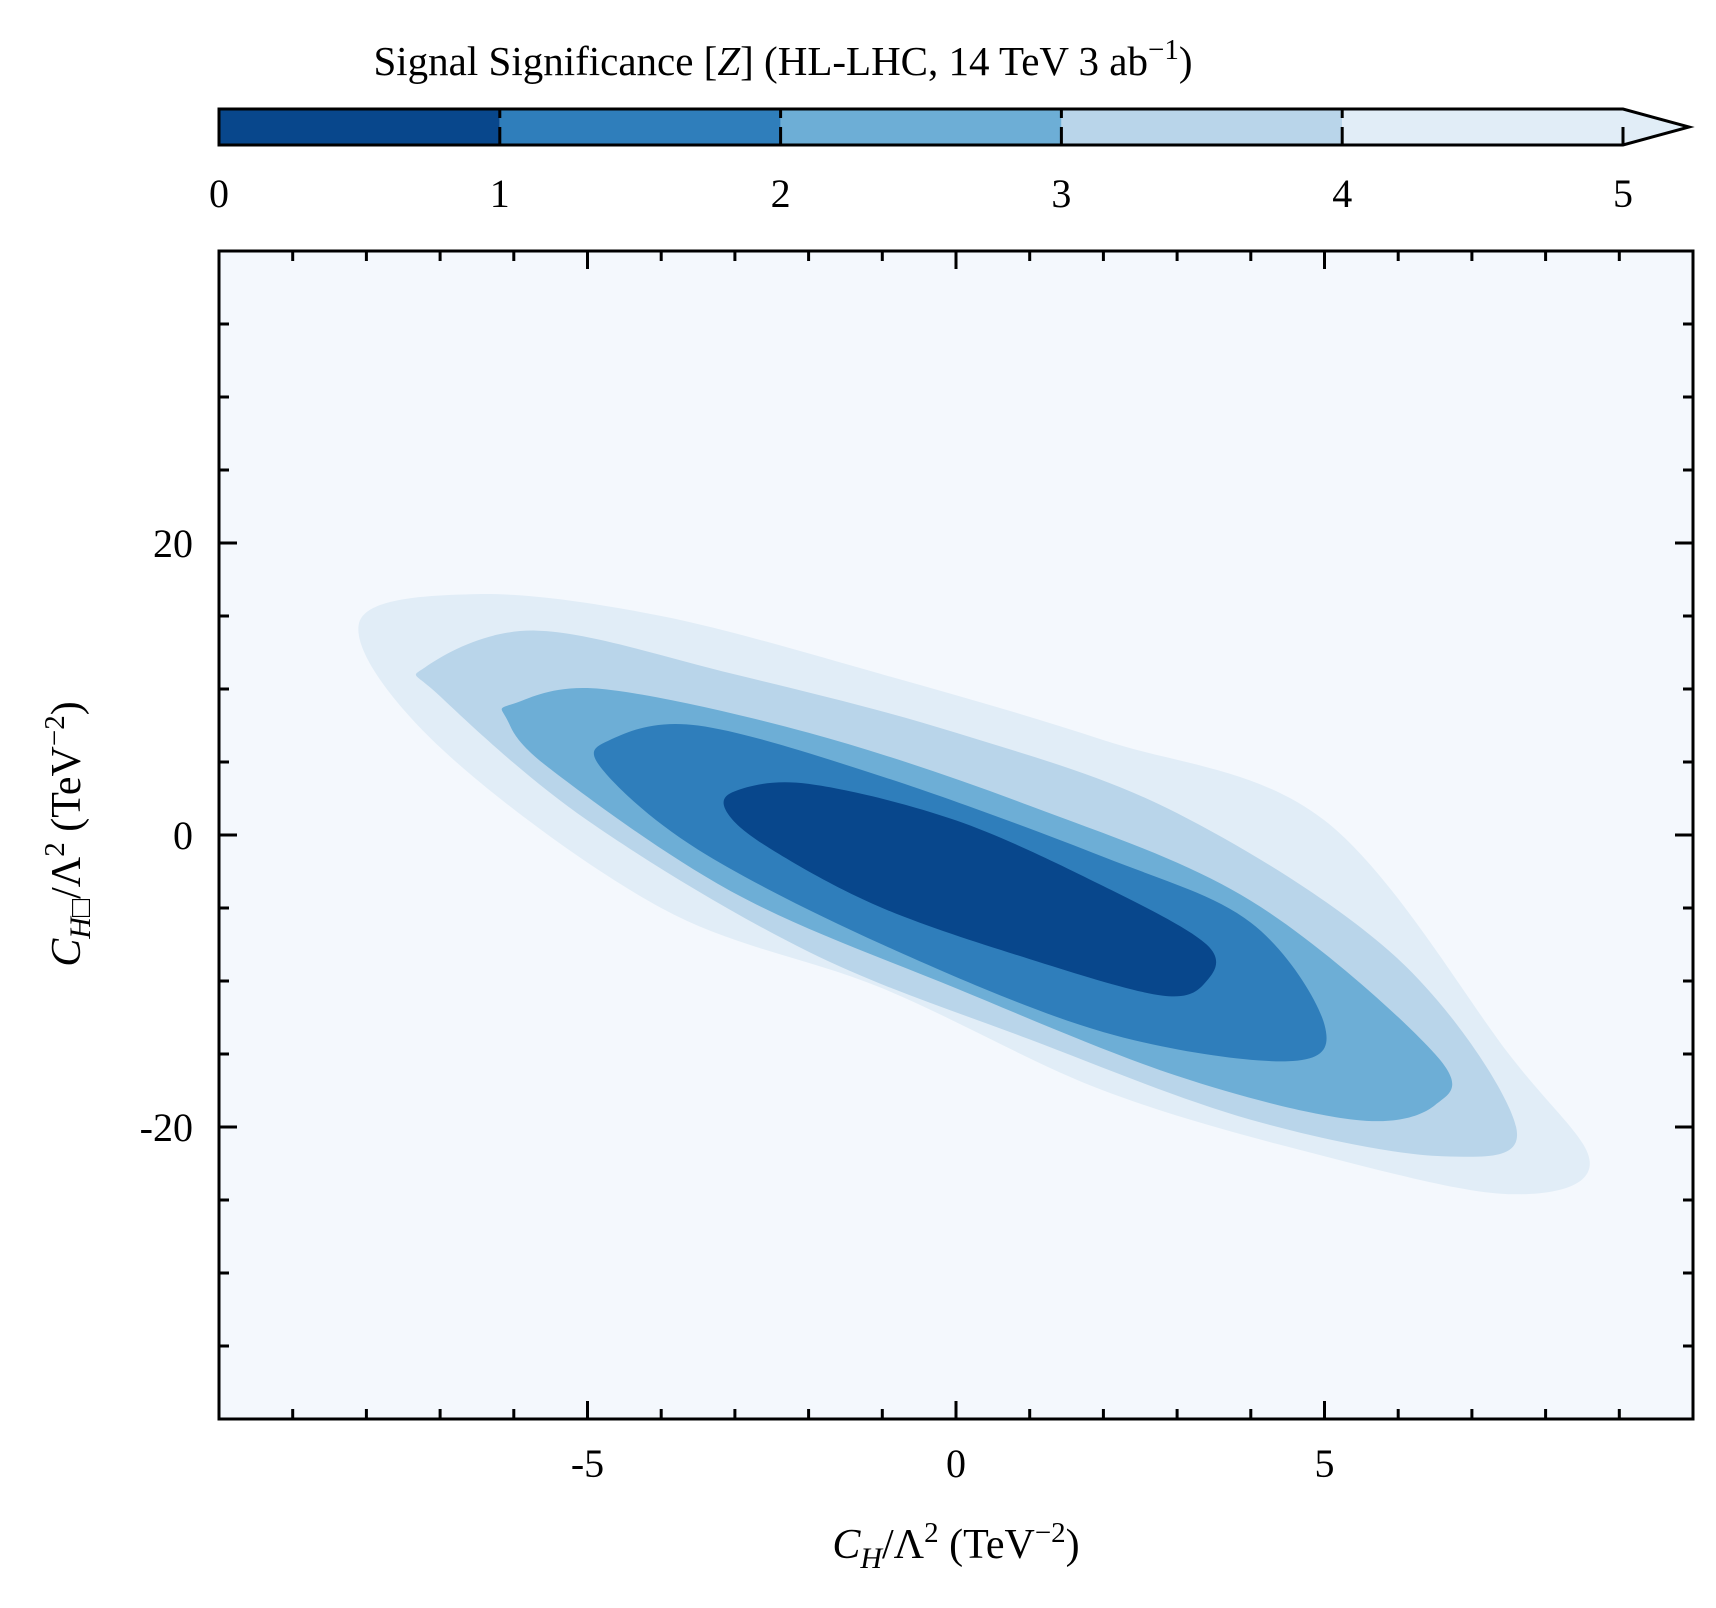 The image size is (1716, 1608). I want to click on colorbar-tick-label: 4, so click(1342, 193).